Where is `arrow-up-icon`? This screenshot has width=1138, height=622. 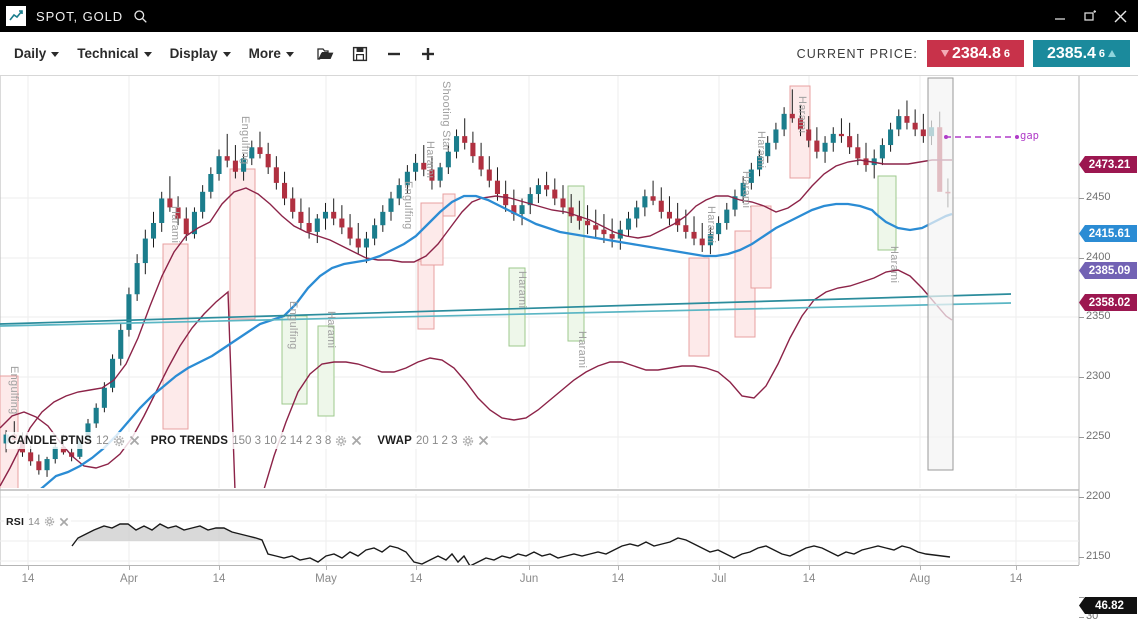 arrow-up-icon is located at coordinates (1112, 53).